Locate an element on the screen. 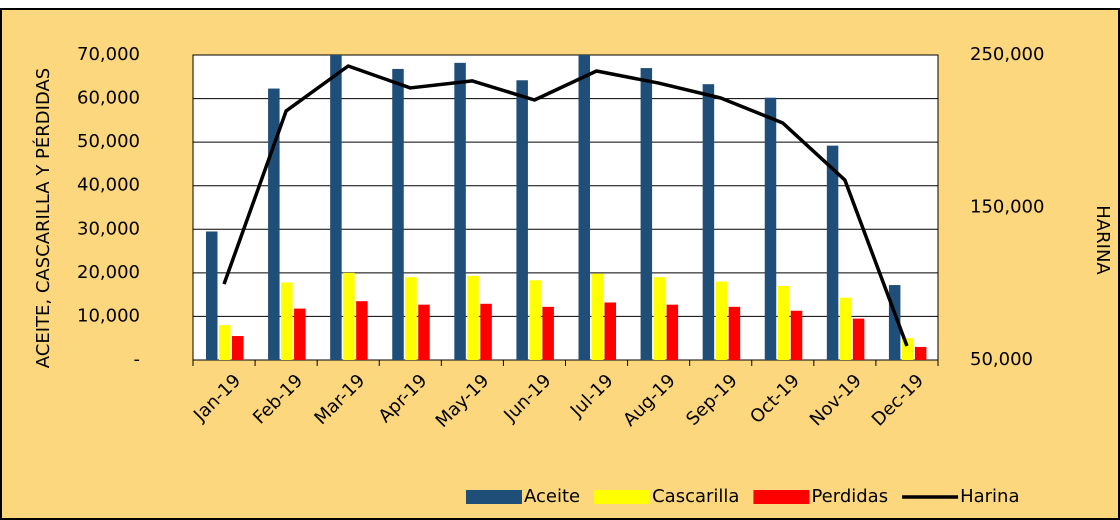  y-tick-label: 20,000 is located at coordinates (108, 272).